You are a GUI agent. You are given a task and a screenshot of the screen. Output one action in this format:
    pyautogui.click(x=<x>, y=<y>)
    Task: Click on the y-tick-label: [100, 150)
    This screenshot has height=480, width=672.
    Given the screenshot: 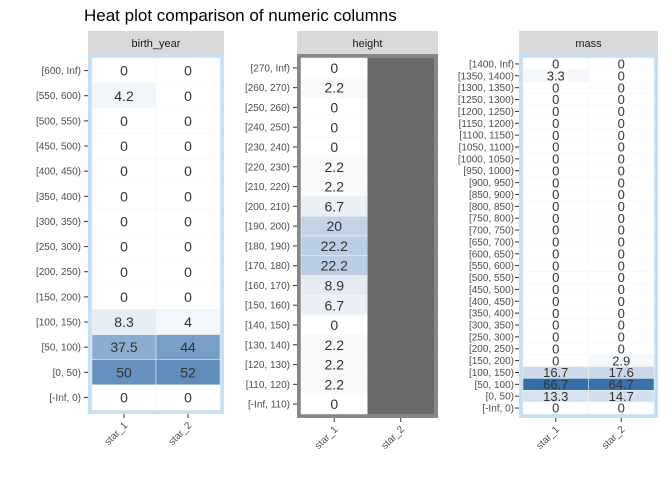 What is the action you would take?
    pyautogui.click(x=58, y=323)
    